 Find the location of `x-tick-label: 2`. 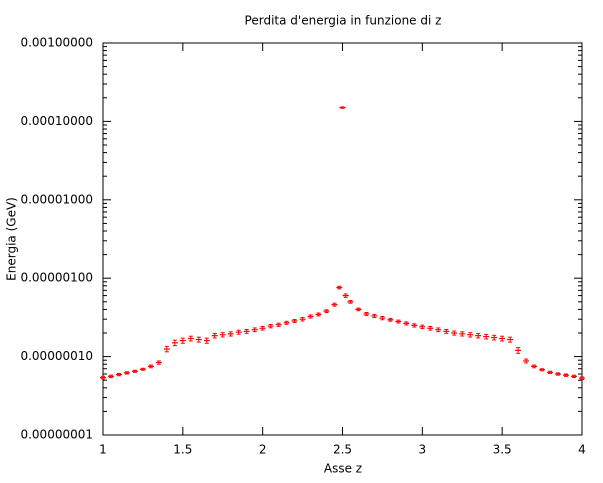

x-tick-label: 2 is located at coordinates (263, 450).